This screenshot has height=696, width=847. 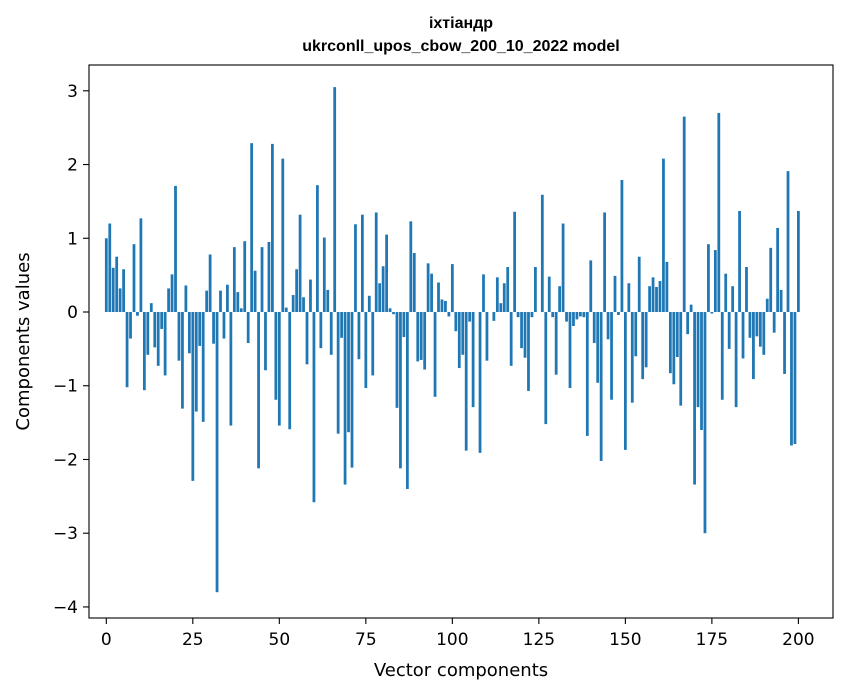 What do you see at coordinates (106, 640) in the screenshot?
I see `x-tick-label: 0` at bounding box center [106, 640].